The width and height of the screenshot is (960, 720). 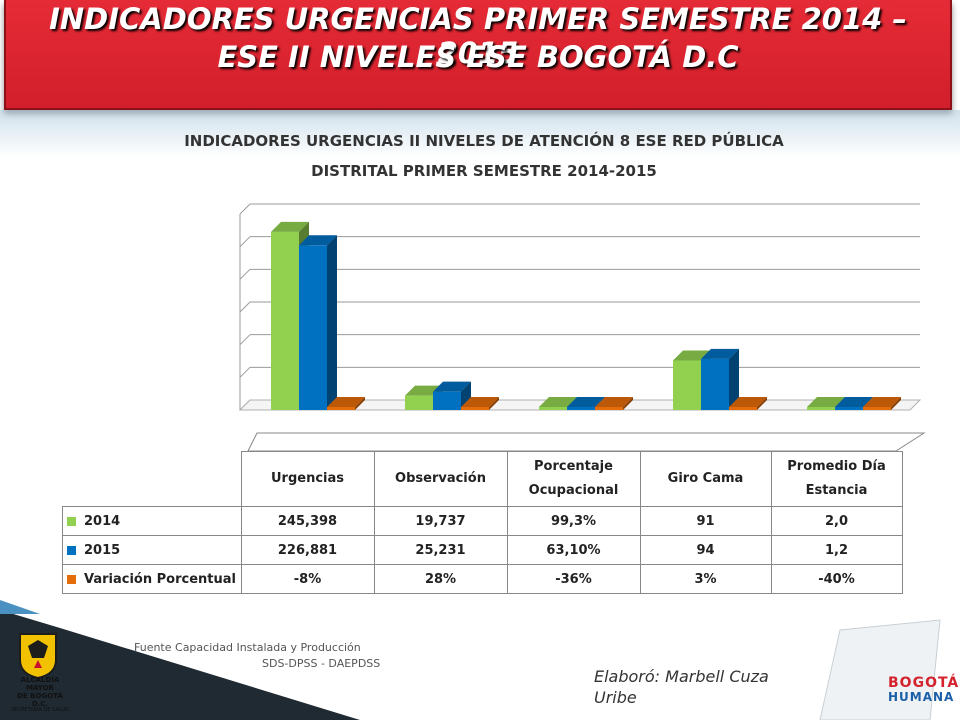 What do you see at coordinates (836, 579) in the screenshot?
I see `table-cell: -40%` at bounding box center [836, 579].